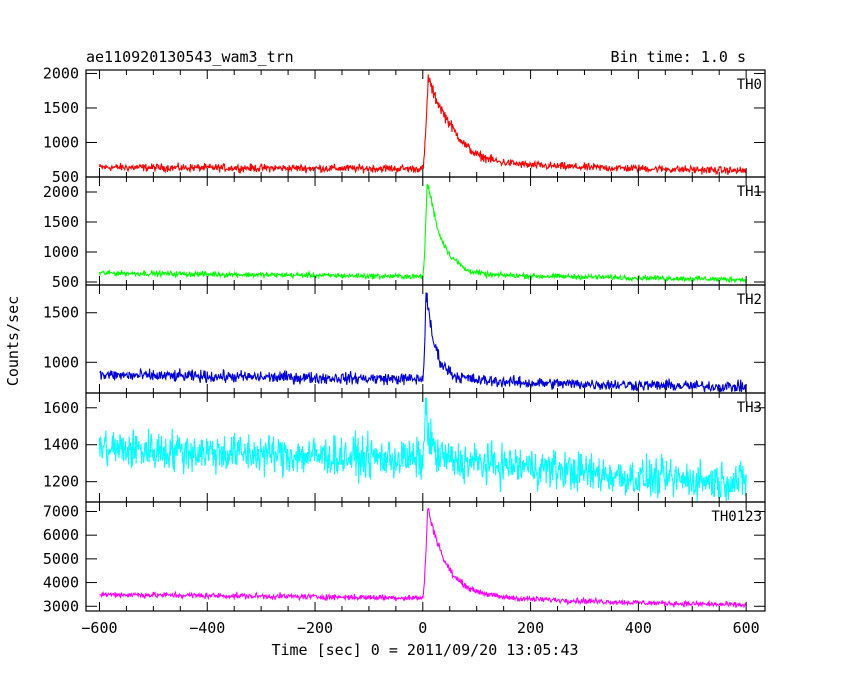  What do you see at coordinates (424, 650) in the screenshot?
I see `x-axis-label: Time [sec] 0 = 2011/09/20 13:05:43` at bounding box center [424, 650].